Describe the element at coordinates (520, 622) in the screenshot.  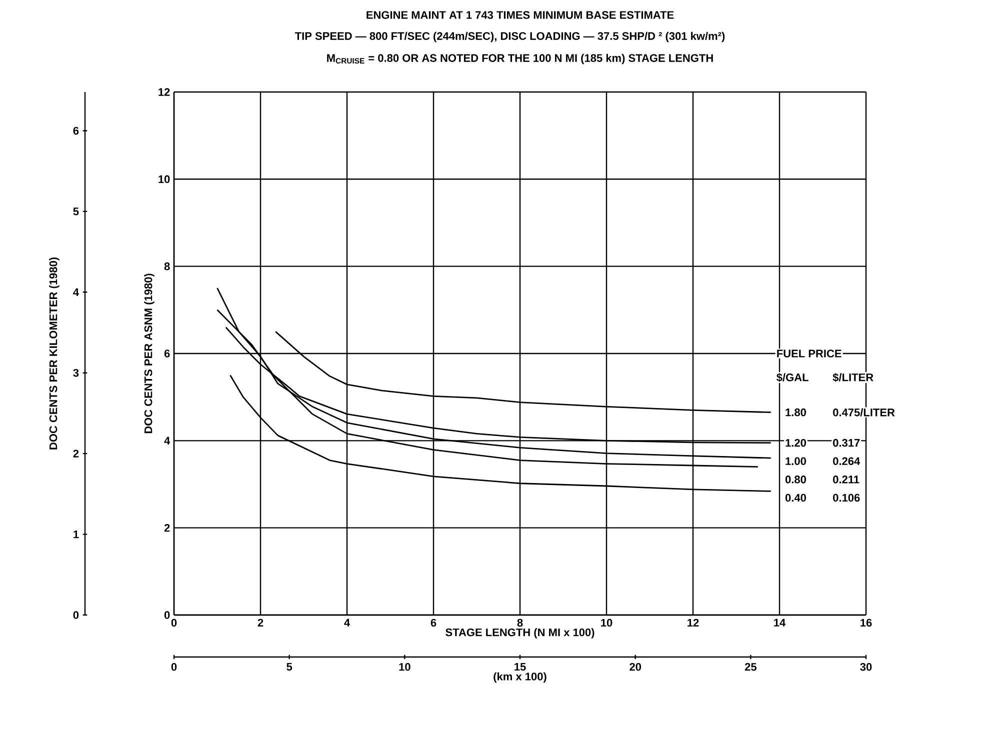
I see `x-tick-label: 8` at that location.